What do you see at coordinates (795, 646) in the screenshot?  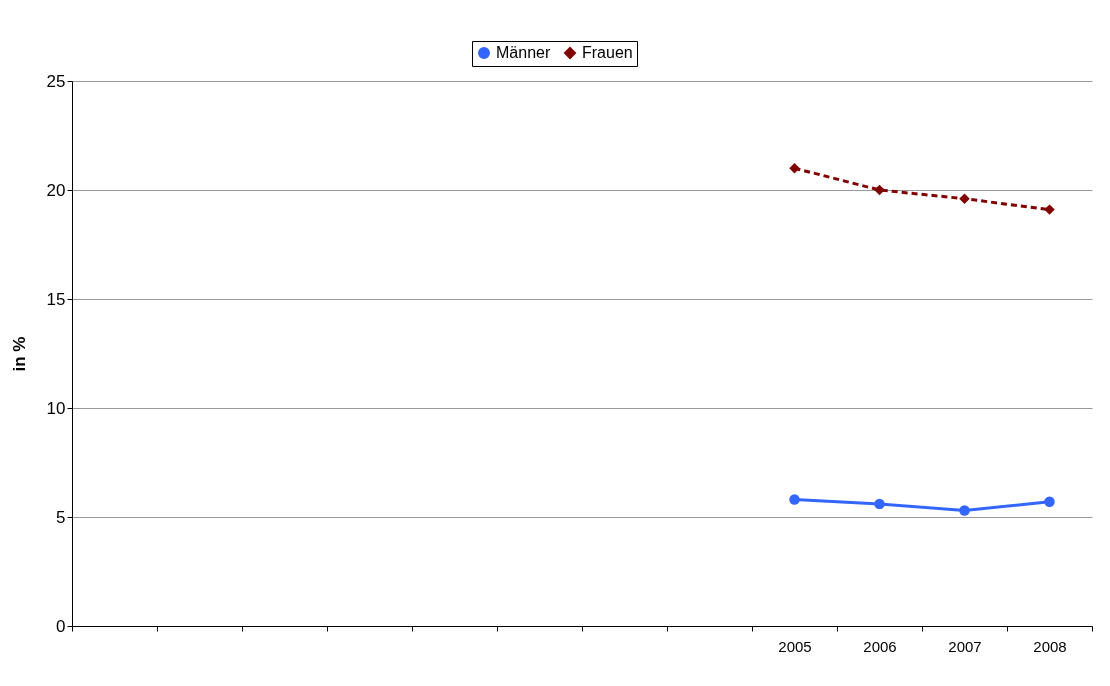 I see `x-tick-label: 2005` at bounding box center [795, 646].